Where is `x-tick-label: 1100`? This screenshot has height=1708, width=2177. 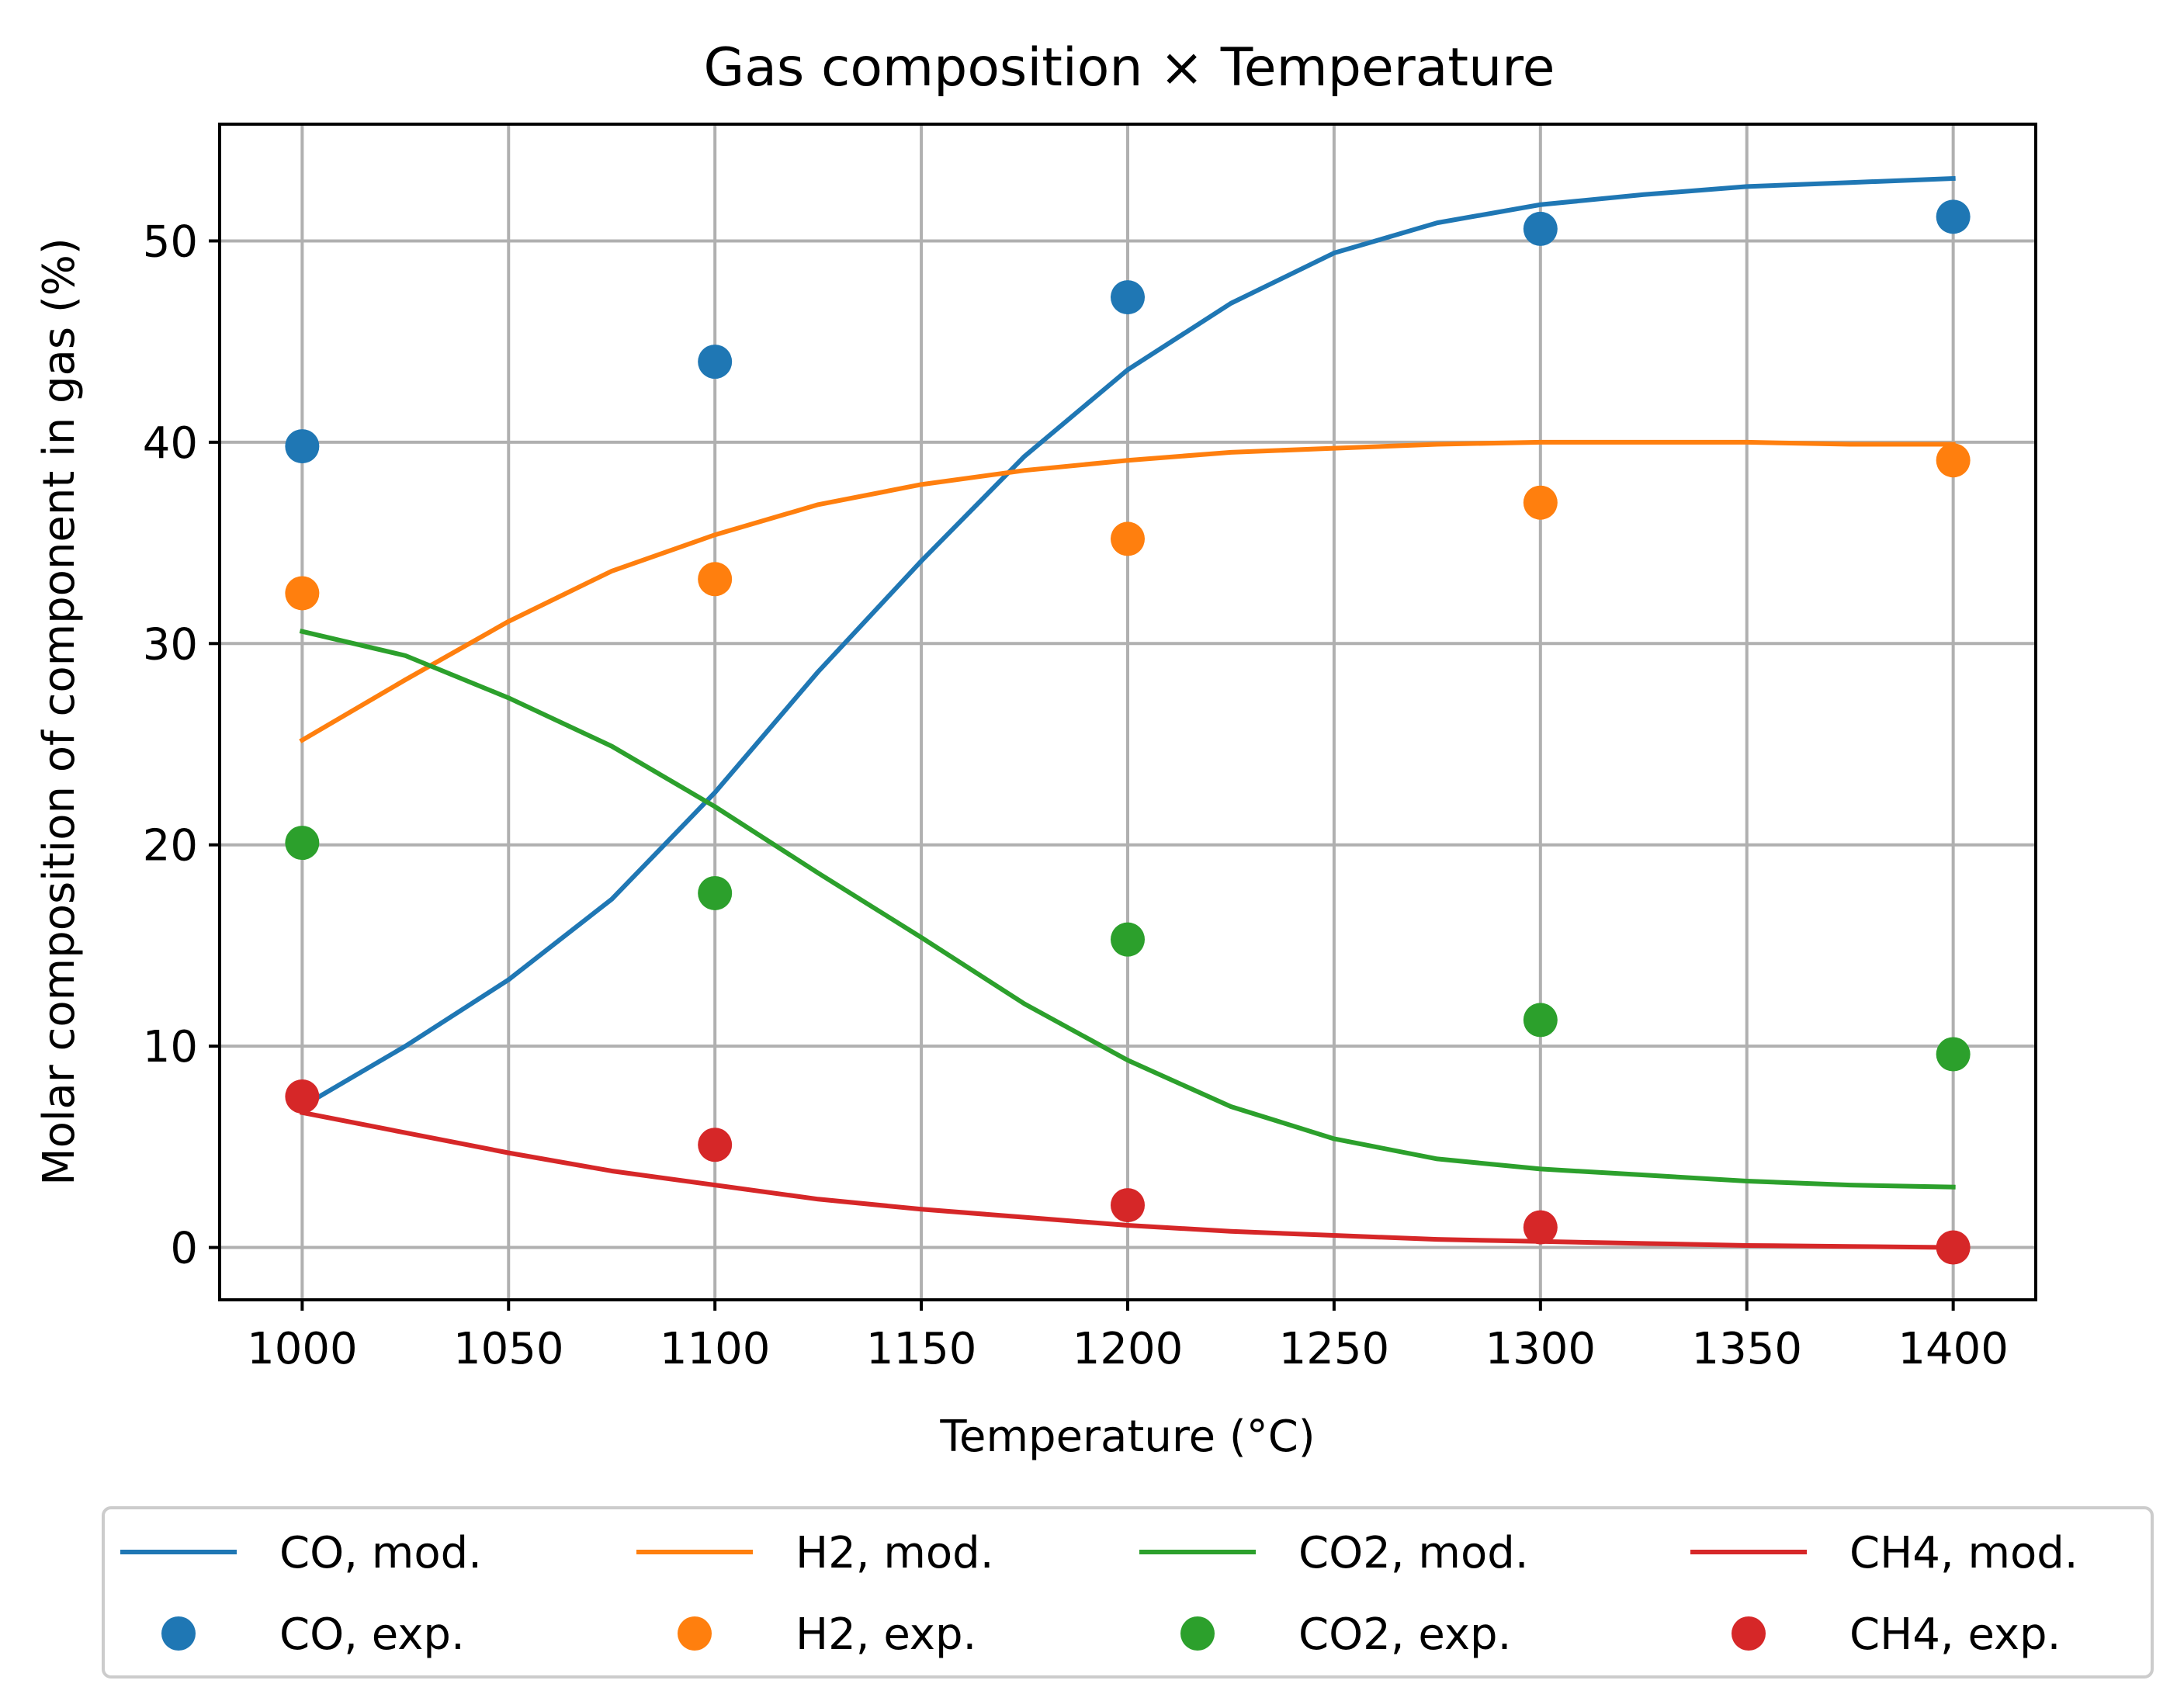
x-tick-label: 1100 is located at coordinates (715, 1349).